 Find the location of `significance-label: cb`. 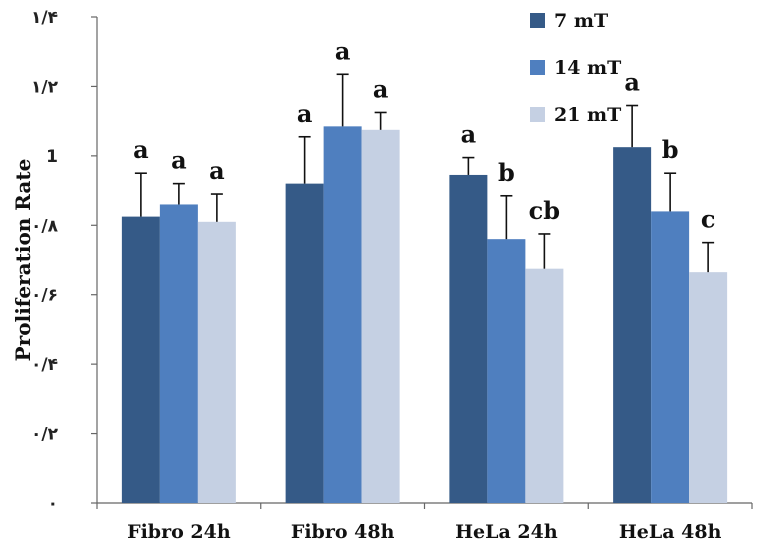

significance-label: cb is located at coordinates (544, 210).